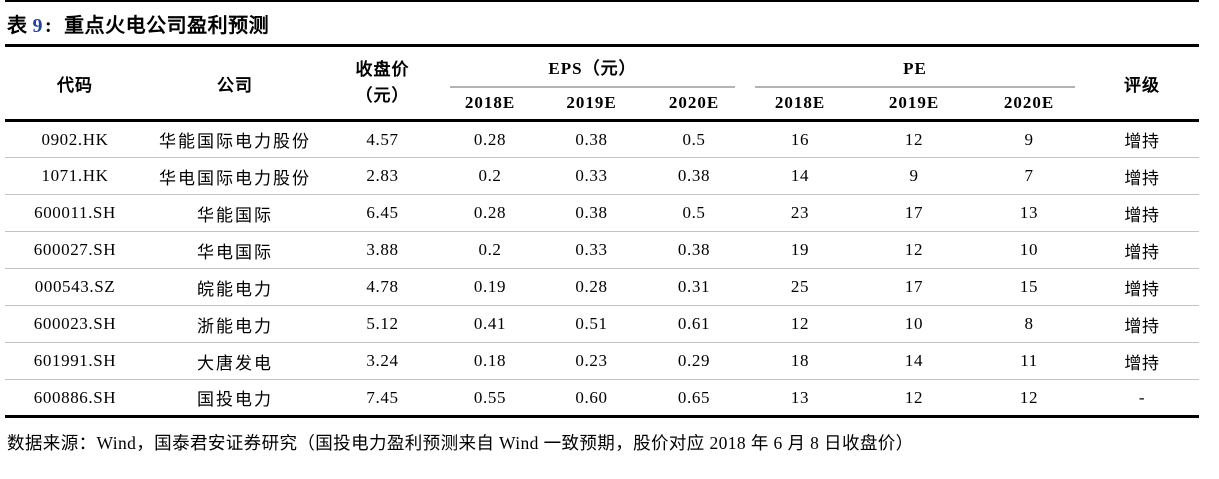 This screenshot has width=1219, height=479. Describe the element at coordinates (1029, 361) in the screenshot. I see `cell-pe-2020e: 11` at that location.